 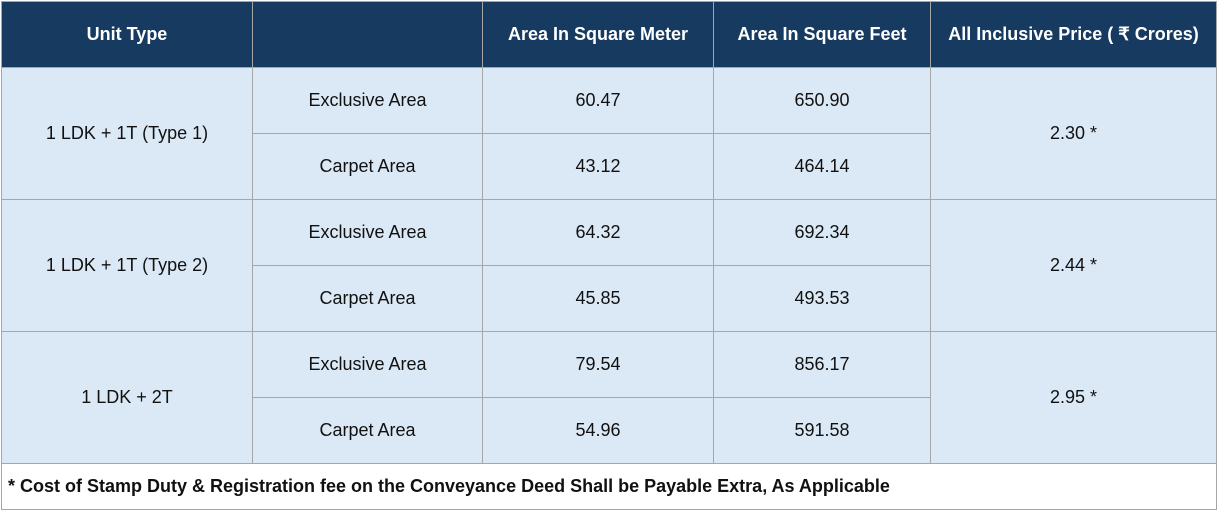 What do you see at coordinates (822, 34) in the screenshot?
I see `header-sqft: Area In Square Feet` at bounding box center [822, 34].